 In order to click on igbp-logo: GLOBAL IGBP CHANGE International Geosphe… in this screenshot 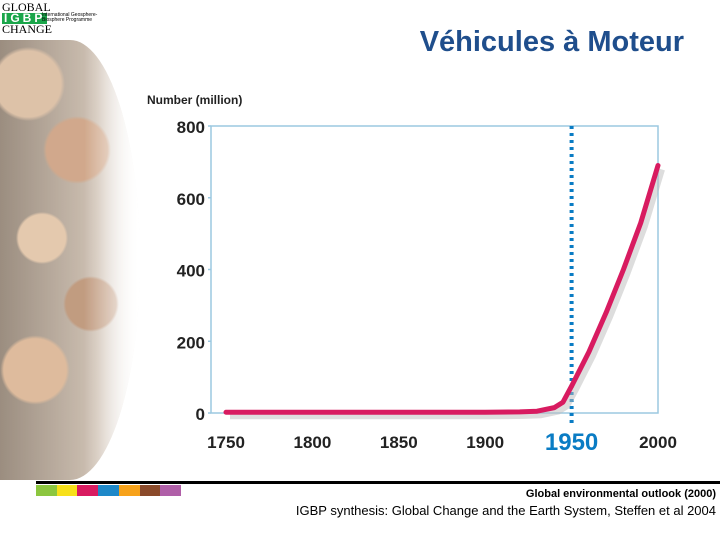, I will do `click(57, 18)`.